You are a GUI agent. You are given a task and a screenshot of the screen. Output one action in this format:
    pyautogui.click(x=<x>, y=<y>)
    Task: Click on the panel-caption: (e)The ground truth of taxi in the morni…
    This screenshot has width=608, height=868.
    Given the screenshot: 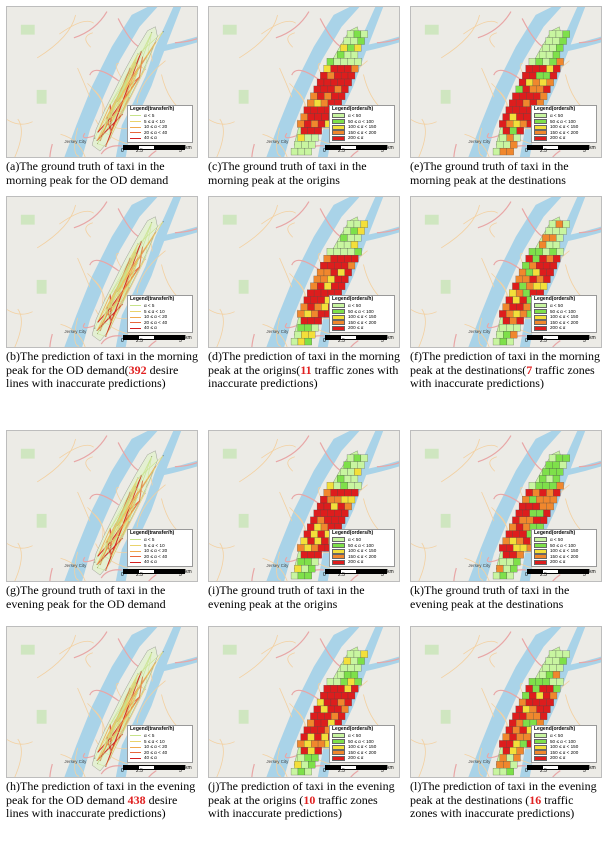 What is the action you would take?
    pyautogui.click(x=489, y=173)
    